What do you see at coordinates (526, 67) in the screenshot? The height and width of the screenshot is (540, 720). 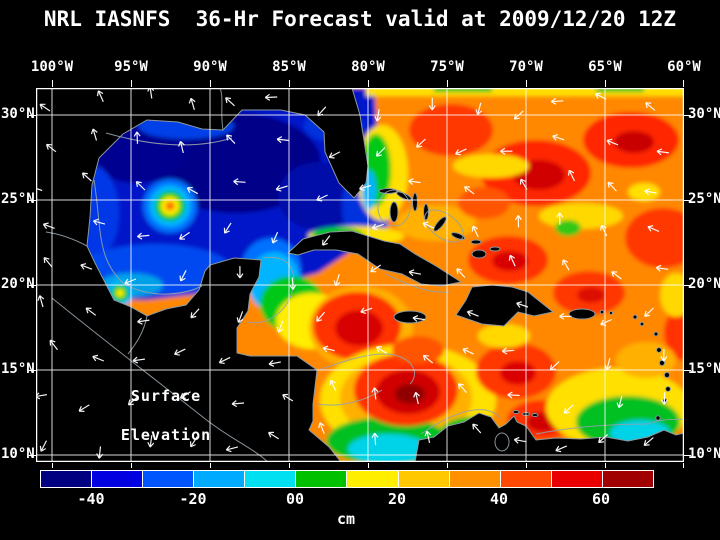 I see `lon-label: 70°W` at bounding box center [526, 67].